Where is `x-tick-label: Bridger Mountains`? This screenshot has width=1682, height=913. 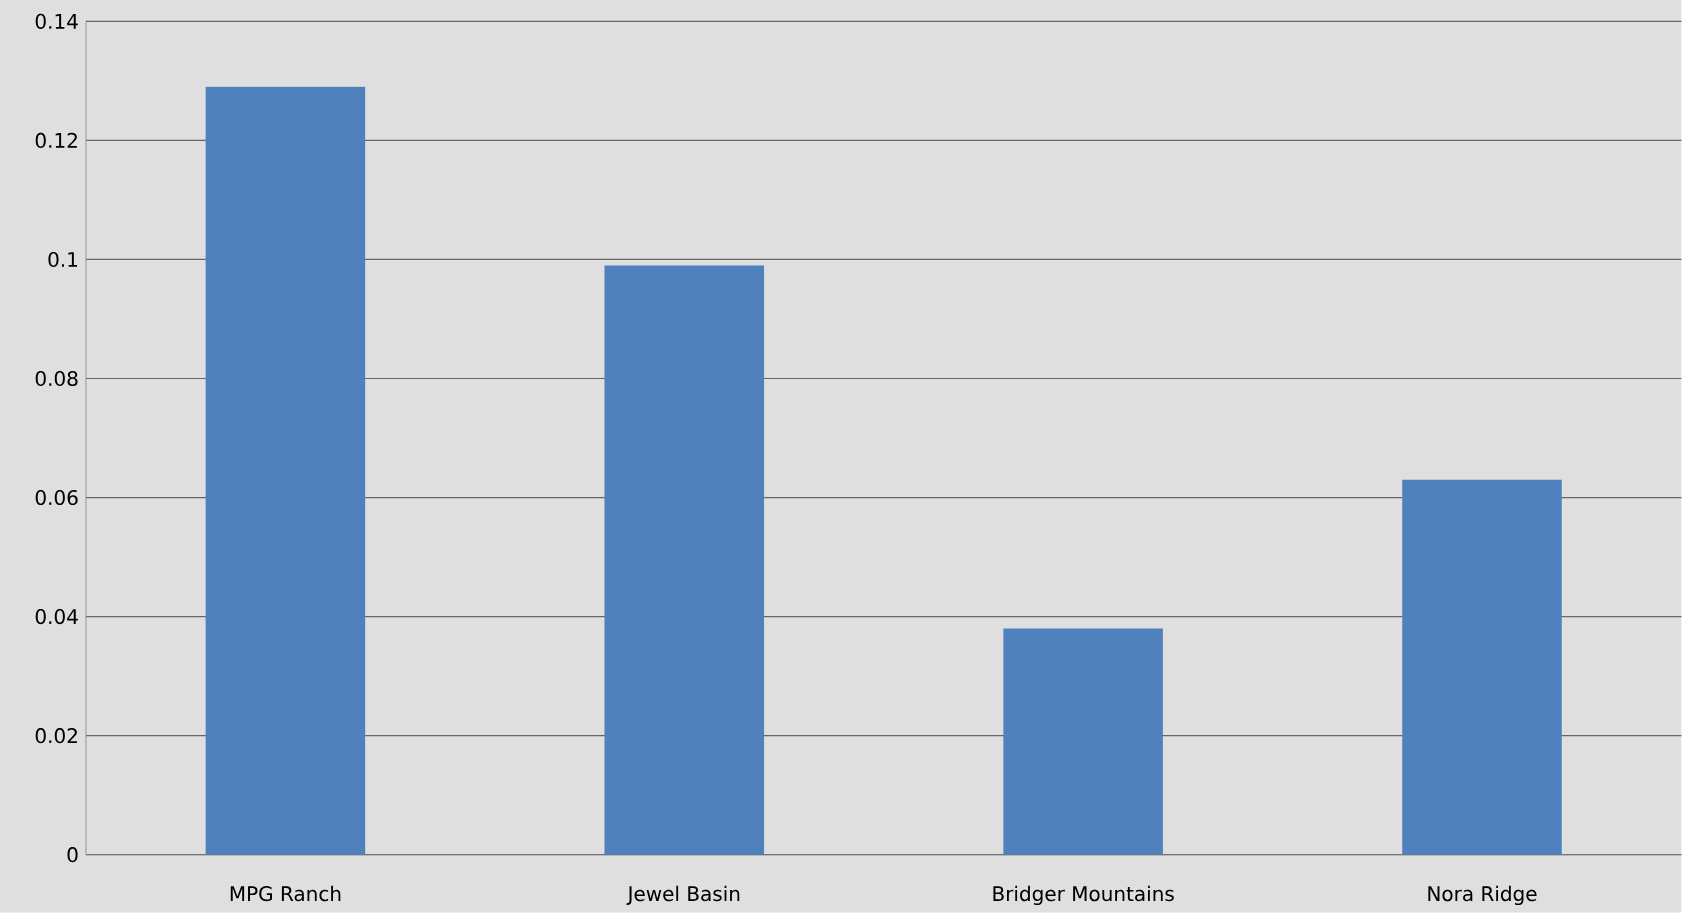 x-tick-label: Bridger Mountains is located at coordinates (1083, 895).